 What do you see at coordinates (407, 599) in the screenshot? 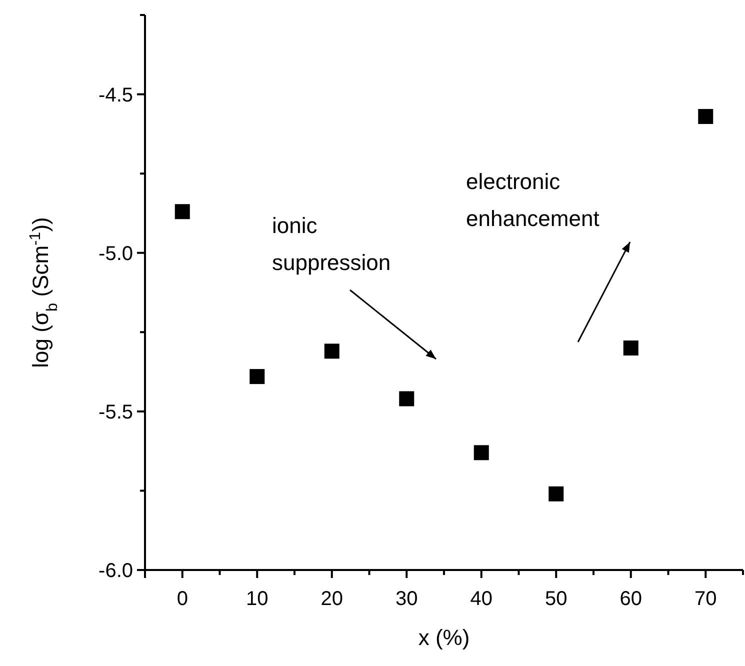
I see `x-tick-label: 30` at bounding box center [407, 599].